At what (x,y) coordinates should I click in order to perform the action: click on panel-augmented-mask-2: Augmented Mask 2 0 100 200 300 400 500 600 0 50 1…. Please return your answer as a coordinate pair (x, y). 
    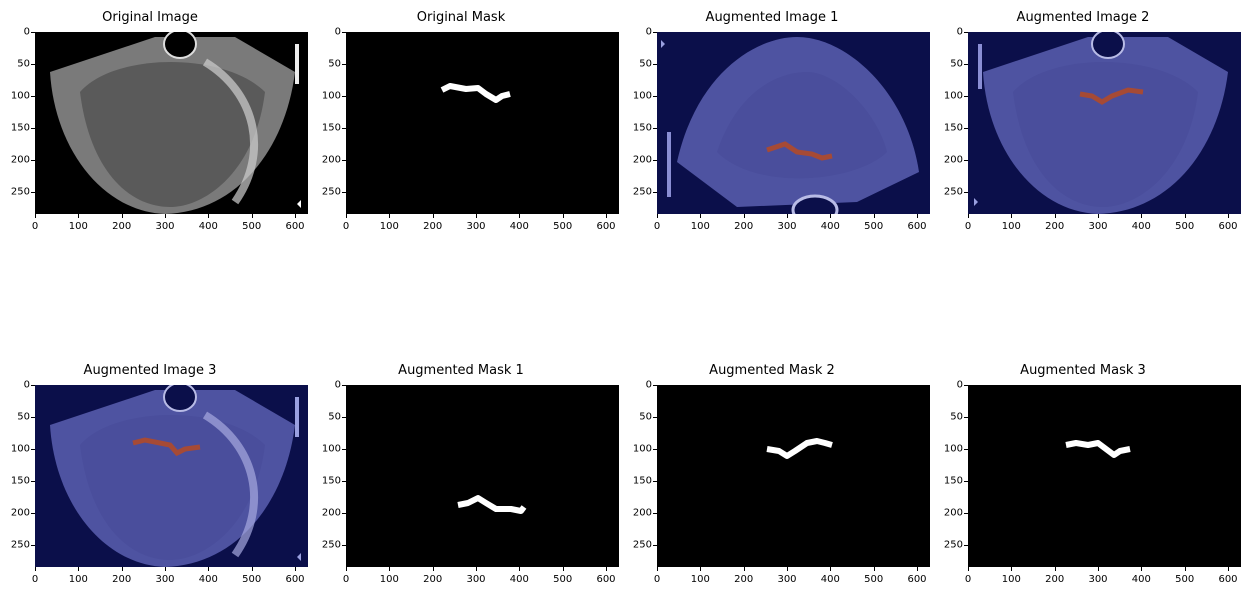
    Looking at the image, I should click on (776, 488).